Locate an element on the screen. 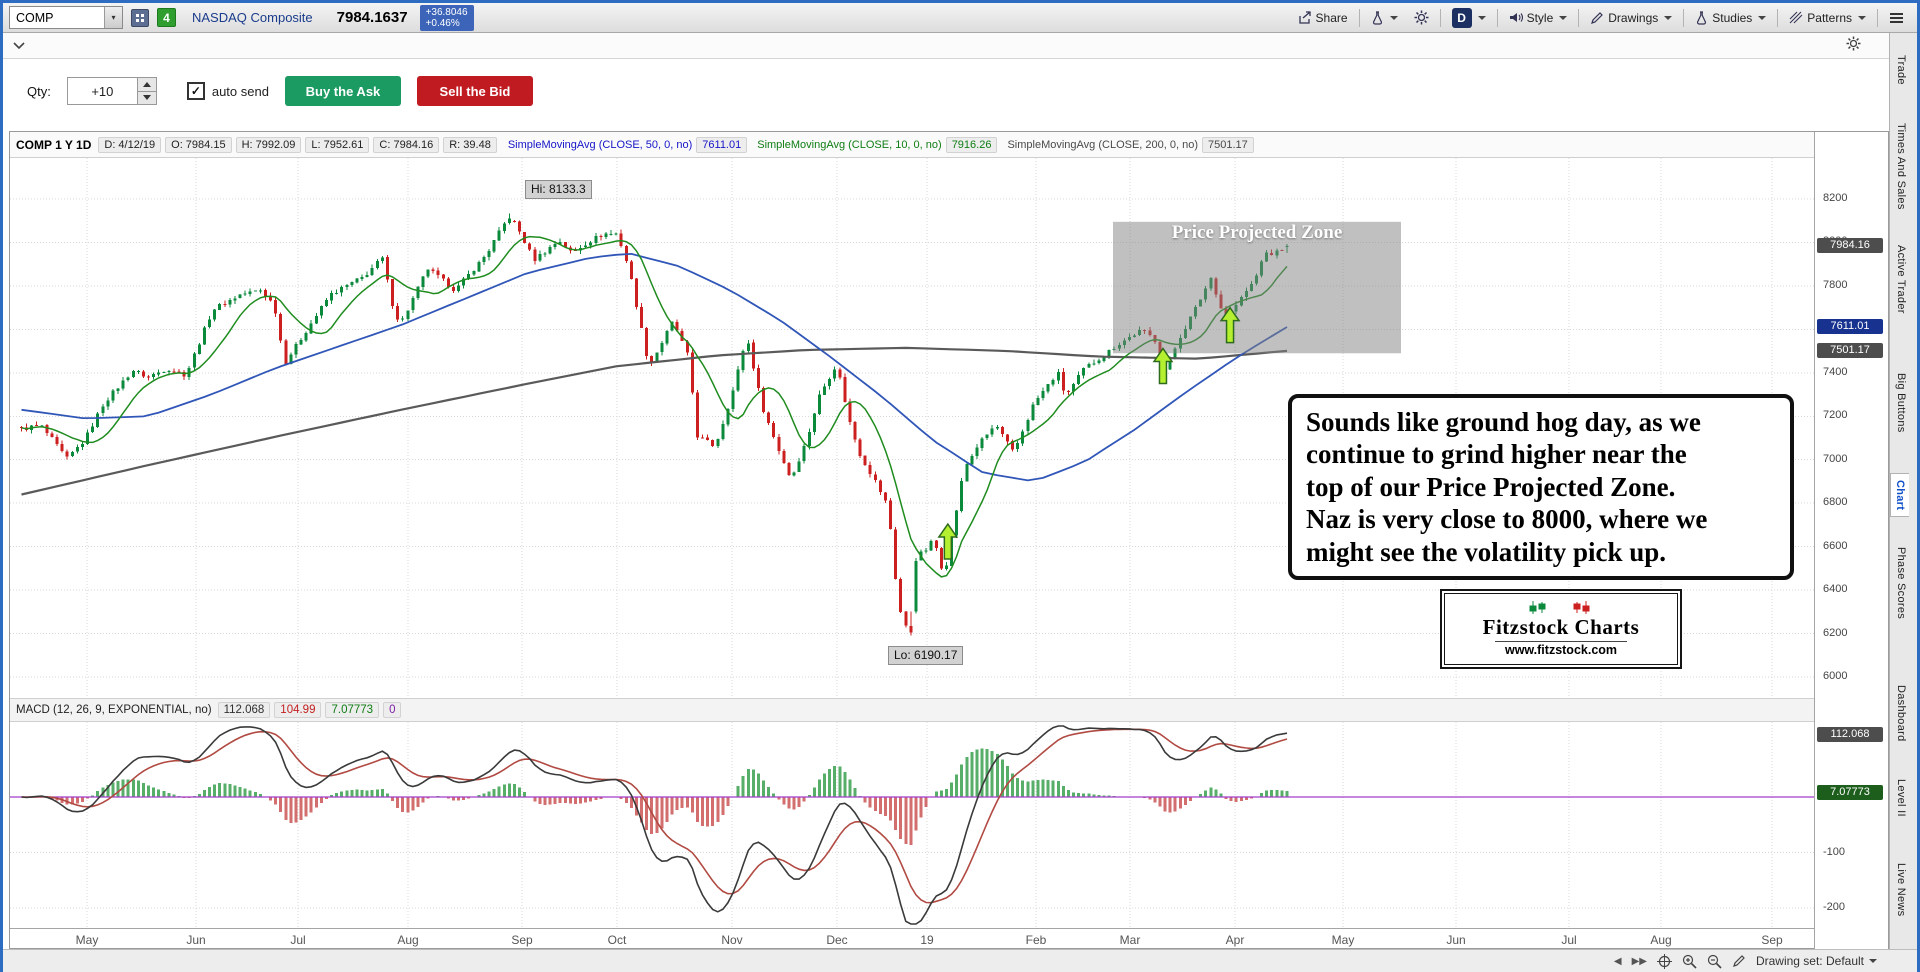 This screenshot has height=972, width=1920. pan-right-button: ▶▶ is located at coordinates (1639, 961).